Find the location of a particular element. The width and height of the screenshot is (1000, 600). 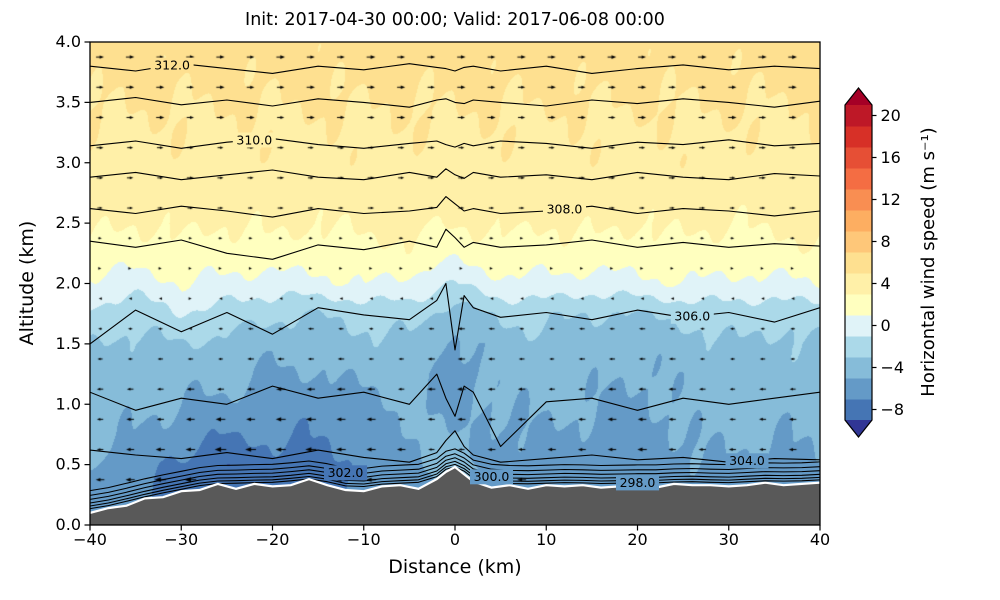

contour-label: 310.0 is located at coordinates (254, 139).